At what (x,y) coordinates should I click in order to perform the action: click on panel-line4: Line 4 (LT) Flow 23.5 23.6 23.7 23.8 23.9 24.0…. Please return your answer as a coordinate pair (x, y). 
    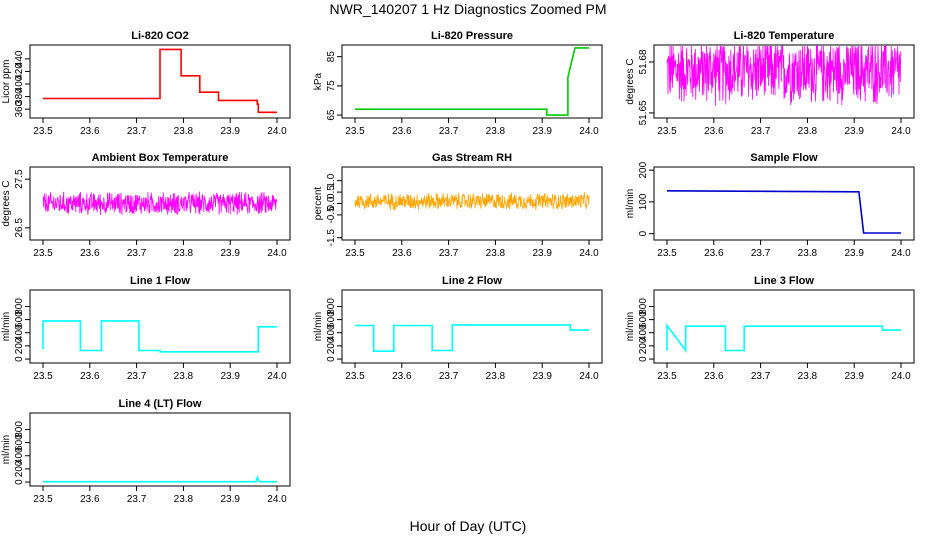
    Looking at the image, I should click on (146, 451).